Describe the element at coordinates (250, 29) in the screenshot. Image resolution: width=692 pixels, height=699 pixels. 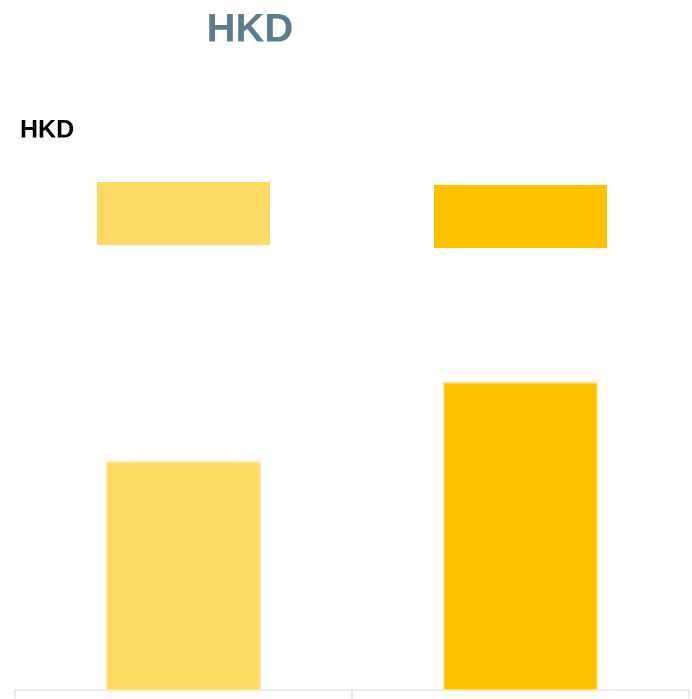
I see `chart-title: HKD` at that location.